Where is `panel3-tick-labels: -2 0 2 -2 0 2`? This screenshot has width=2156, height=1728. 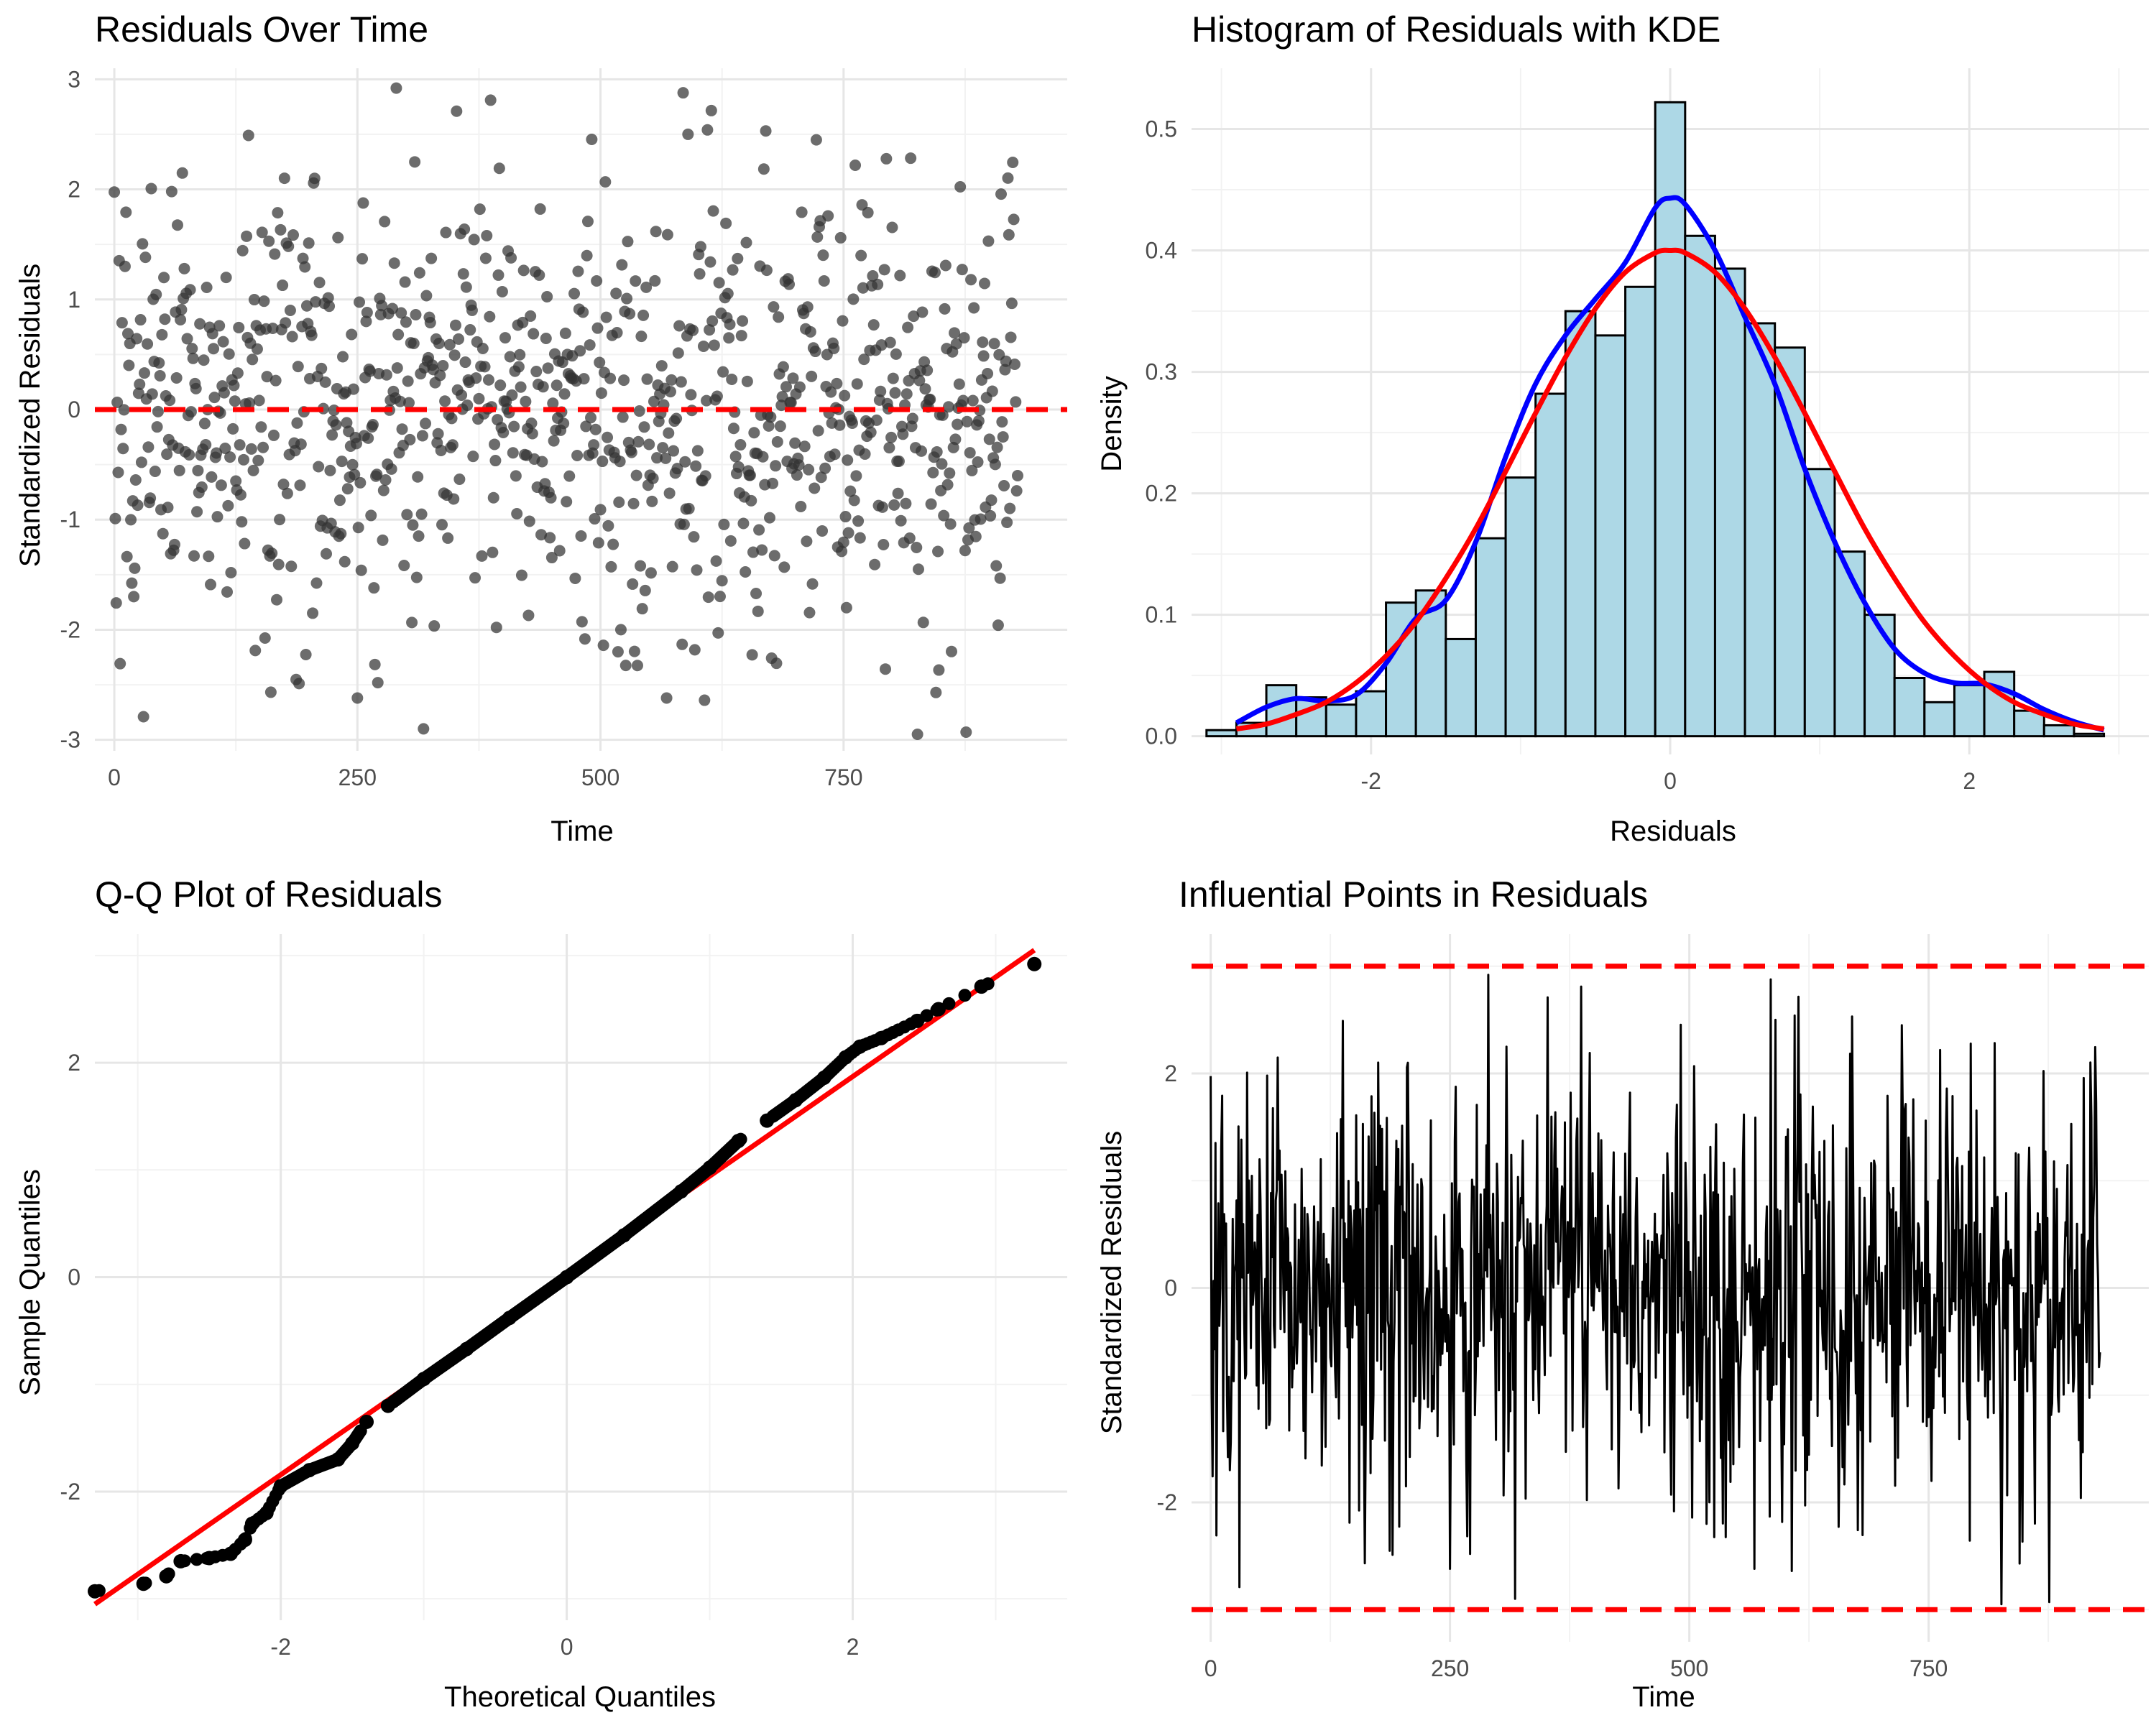 panel3-tick-labels: -2 0 2 -2 0 2 is located at coordinates (460, 1355).